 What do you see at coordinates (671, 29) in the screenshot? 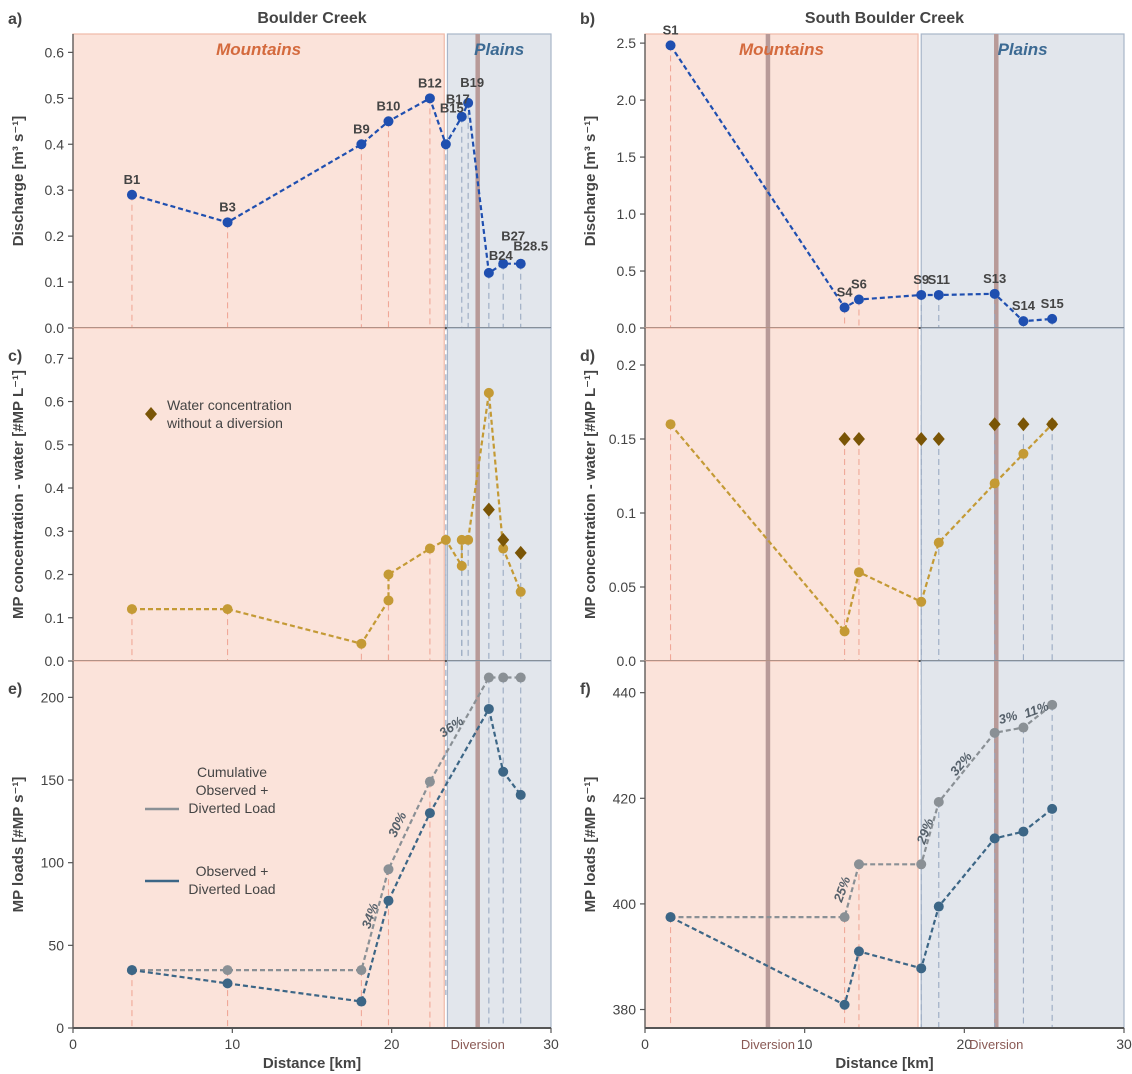
I see `site-label: S1` at bounding box center [671, 29].